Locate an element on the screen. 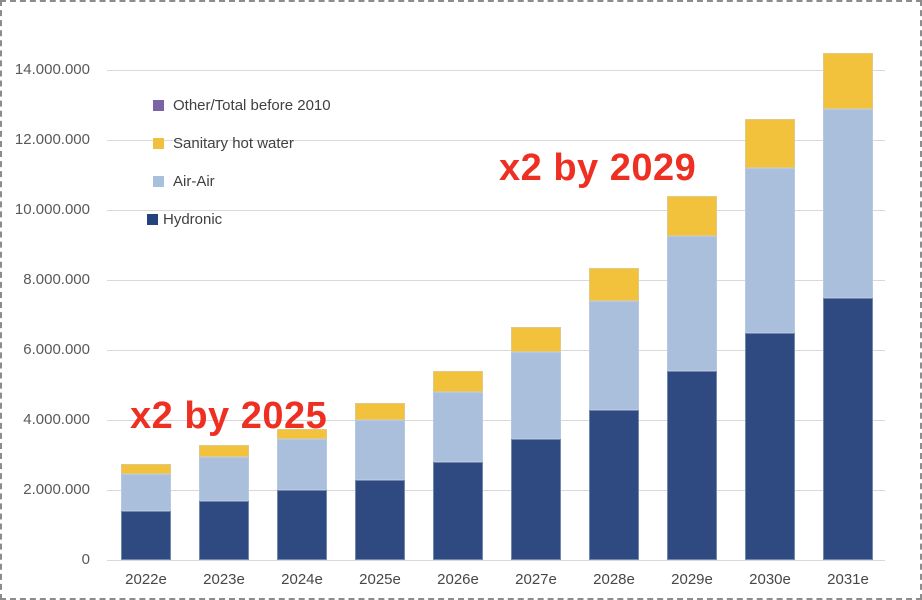 The width and height of the screenshot is (922, 600). y-tick-label: 0 is located at coordinates (85, 559).